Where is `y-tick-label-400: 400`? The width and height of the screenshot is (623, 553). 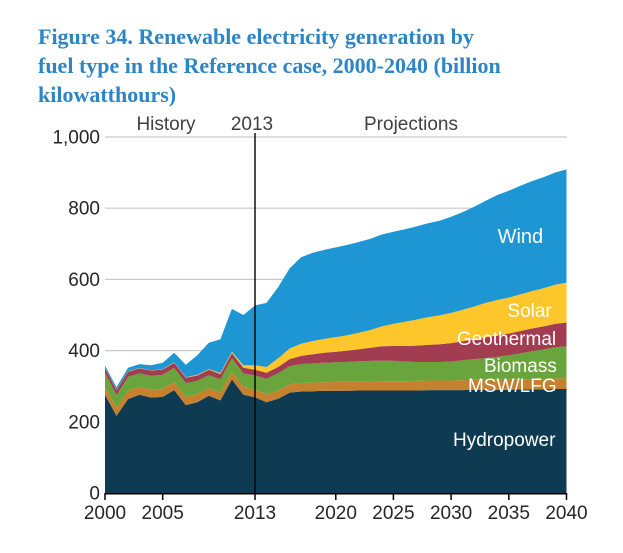 y-tick-label-400: 400 is located at coordinates (84, 351).